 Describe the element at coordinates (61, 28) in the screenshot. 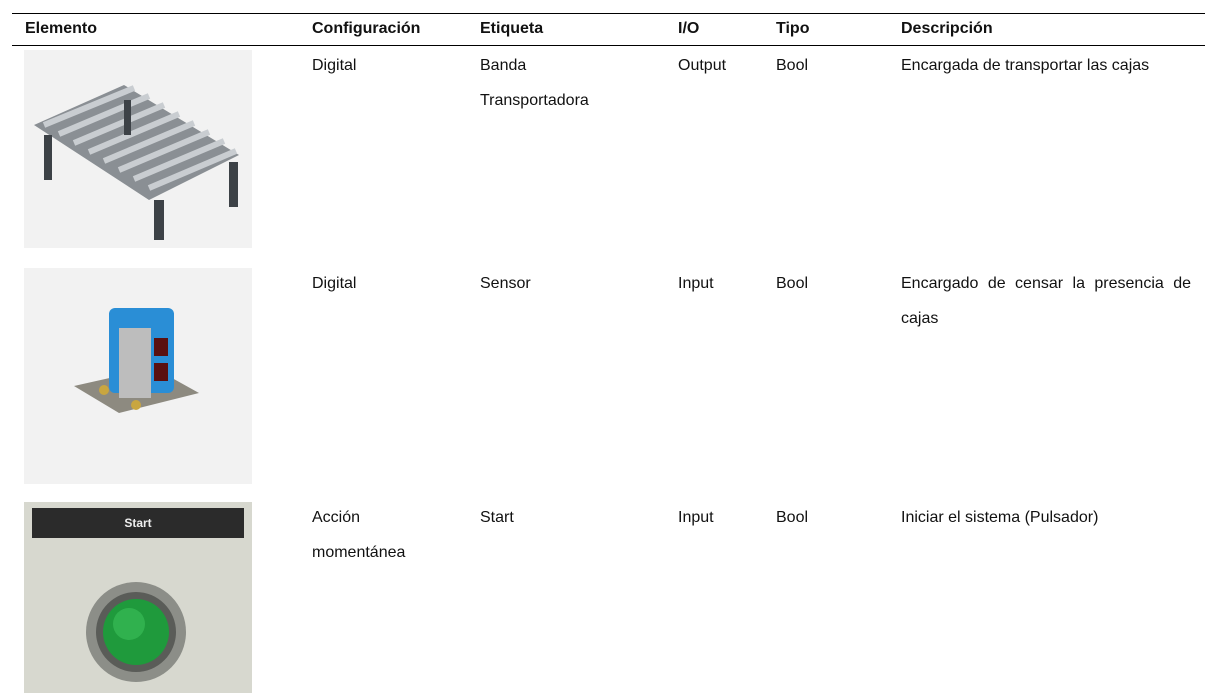

I see `header-cell: Elemento` at that location.